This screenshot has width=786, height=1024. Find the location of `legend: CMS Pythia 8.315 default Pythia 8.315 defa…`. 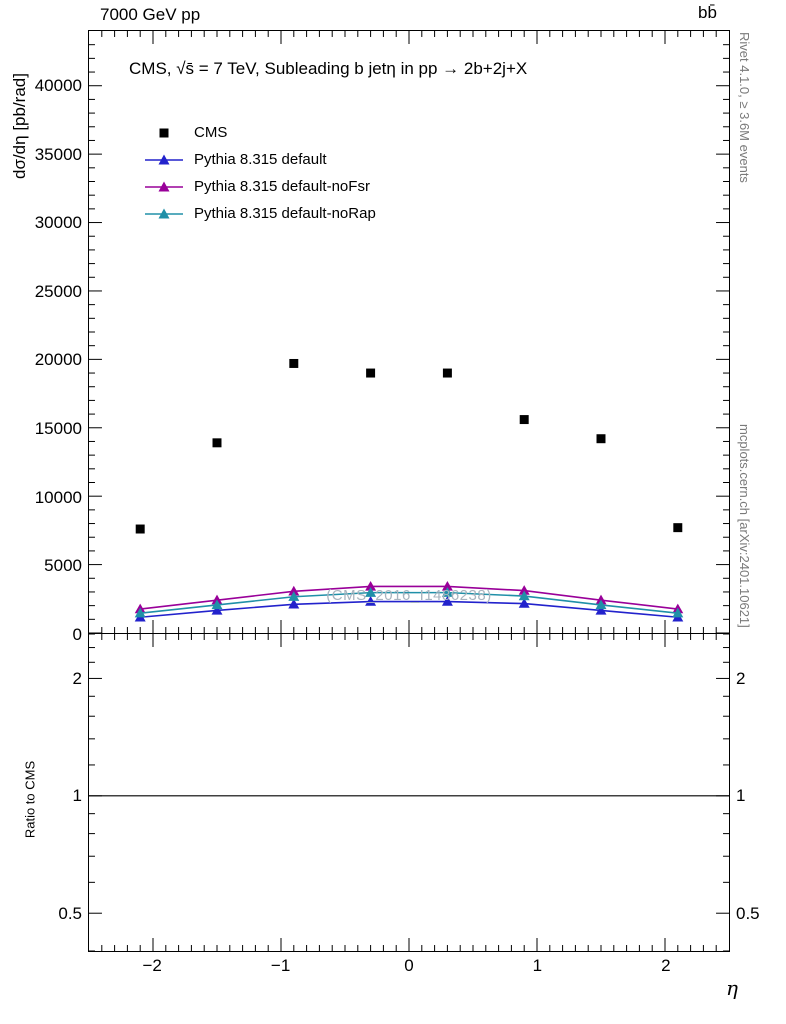

legend: CMS Pythia 8.315 default Pythia 8.315 defa… is located at coordinates (260, 173).